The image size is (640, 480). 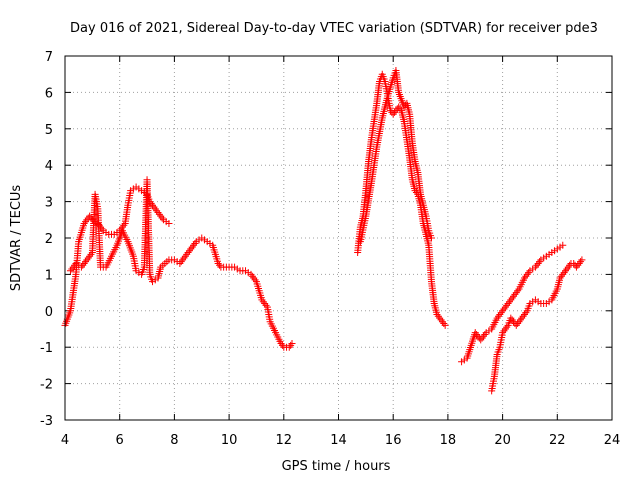 I want to click on x-tick-label: 4, so click(x=65, y=440).